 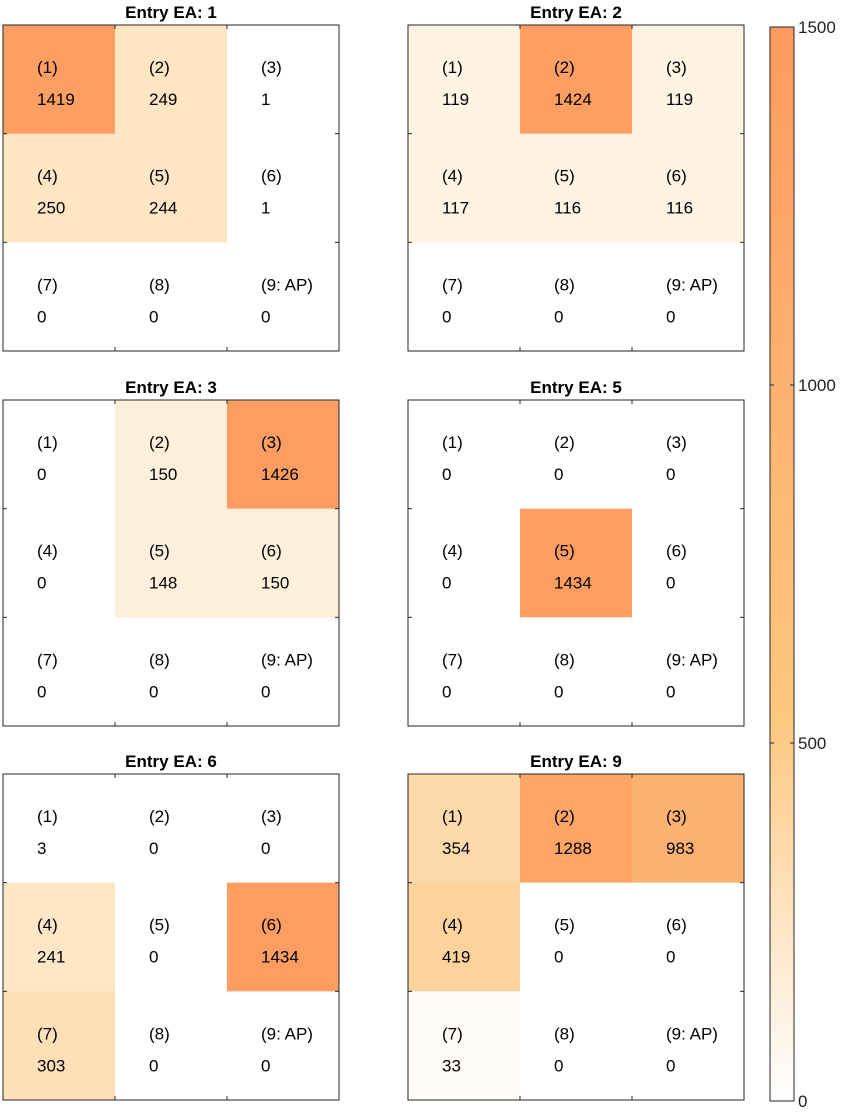 I want to click on cell-label: (6), so click(x=676, y=925).